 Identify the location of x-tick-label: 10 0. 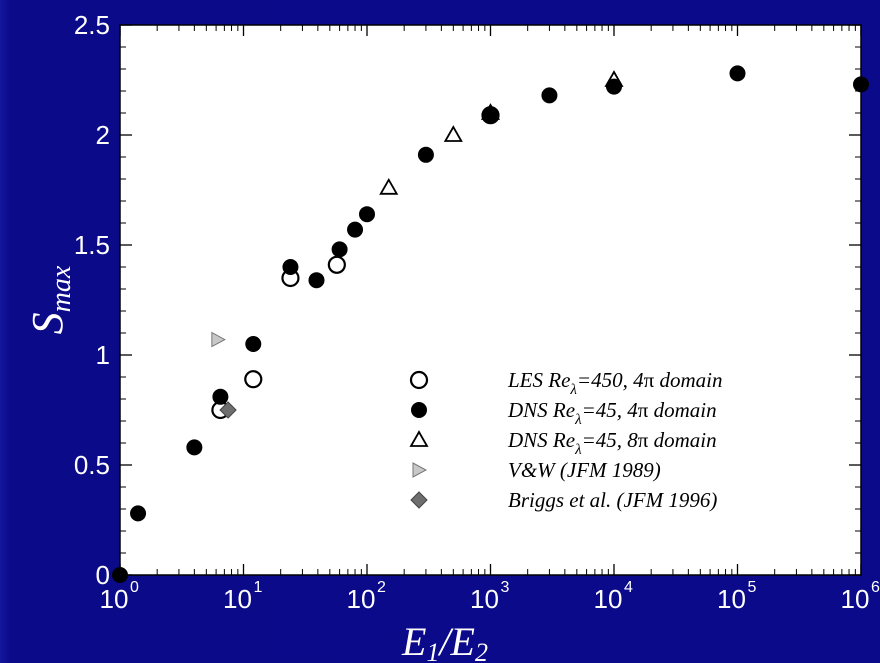
(119, 596).